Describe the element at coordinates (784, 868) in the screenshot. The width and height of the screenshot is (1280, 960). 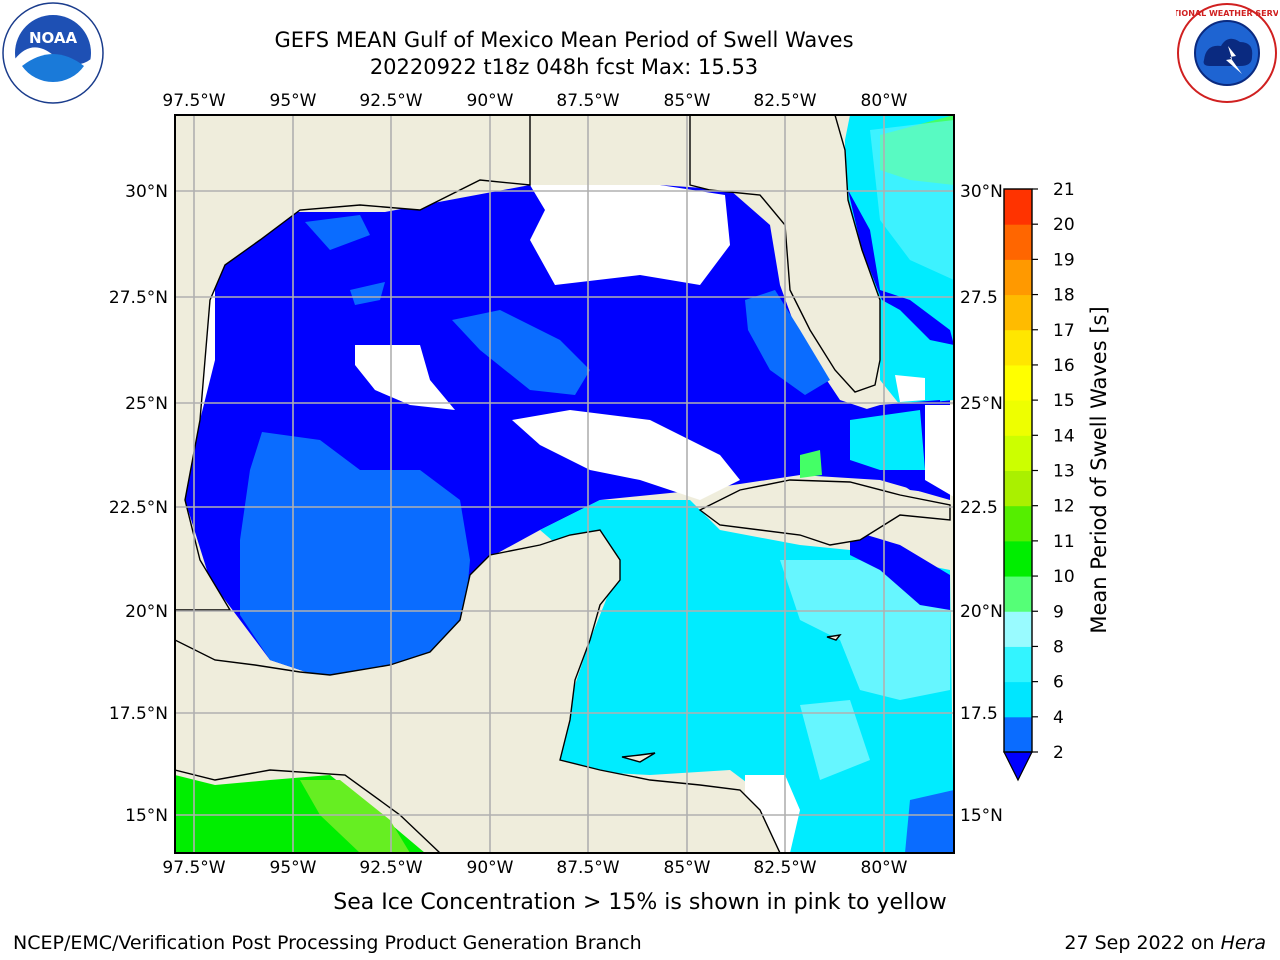
I see `lon-label-bottom: 82.5°W` at that location.